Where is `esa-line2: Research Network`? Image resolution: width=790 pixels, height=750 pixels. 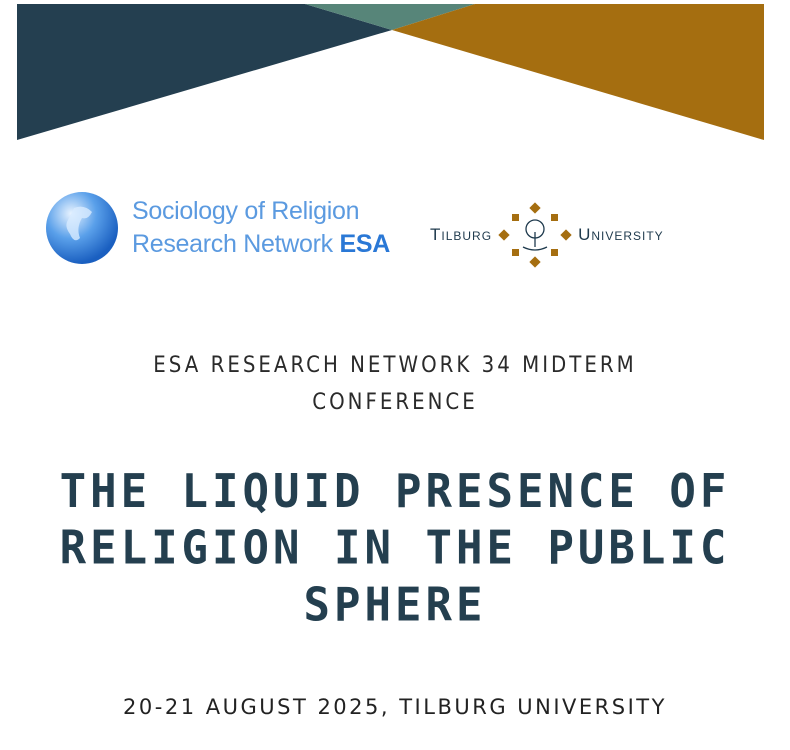
esa-line2: Research Network is located at coordinates (236, 244).